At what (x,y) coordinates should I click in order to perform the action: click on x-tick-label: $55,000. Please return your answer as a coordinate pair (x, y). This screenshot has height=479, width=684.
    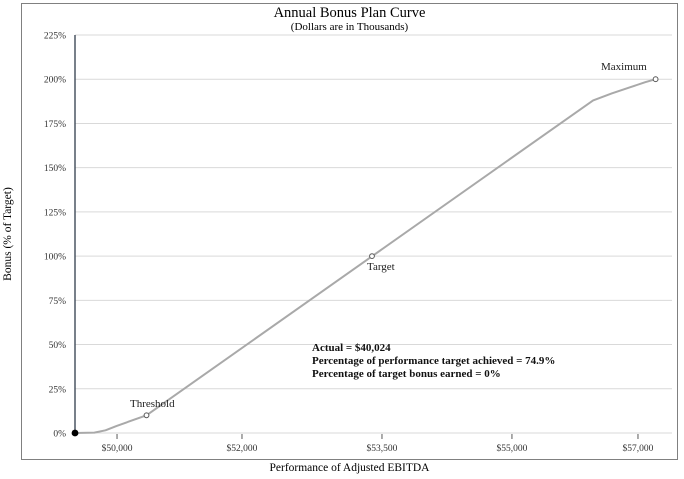
    Looking at the image, I should click on (512, 448).